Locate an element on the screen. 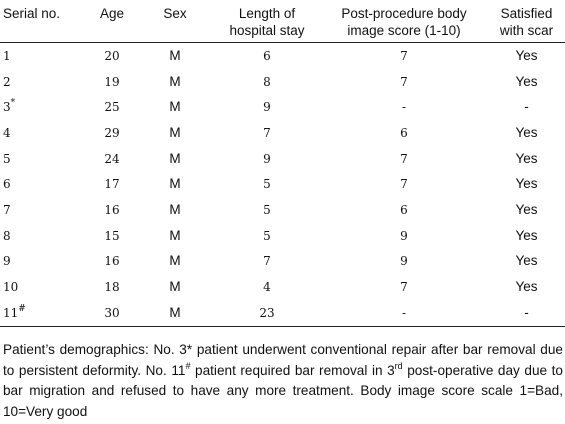 The image size is (565, 424). table-row: 5 24 M 9 7 Yes is located at coordinates (282, 159).